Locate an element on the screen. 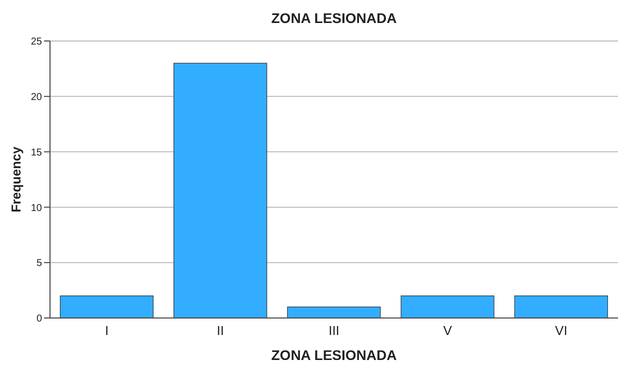 This screenshot has height=368, width=626. chart-title: ZONA LESIONADA is located at coordinates (334, 18).